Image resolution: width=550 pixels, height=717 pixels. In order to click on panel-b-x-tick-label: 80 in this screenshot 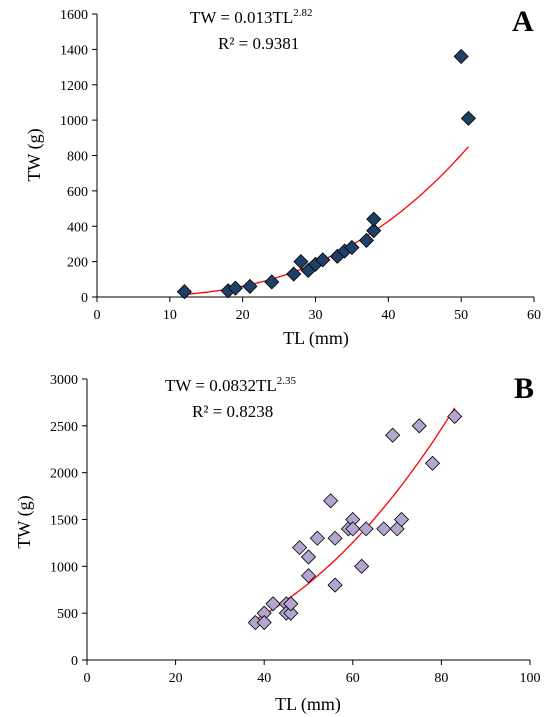, I will do `click(441, 678)`.